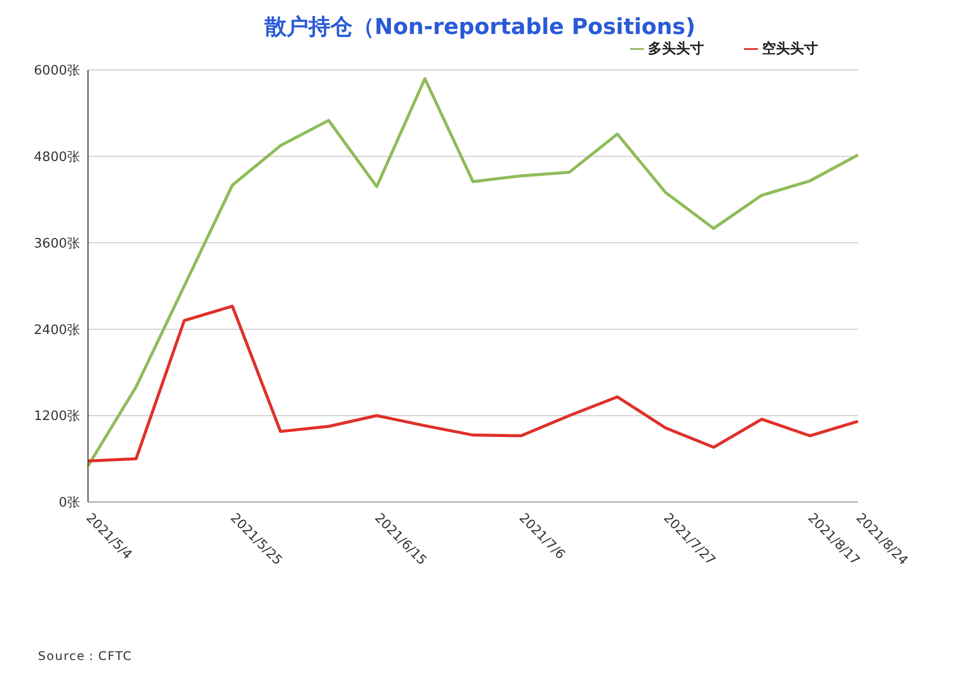 Image resolution: width=960 pixels, height=690 pixels. Describe the element at coordinates (57, 244) in the screenshot. I see `y-tick-label: 3600张` at that location.